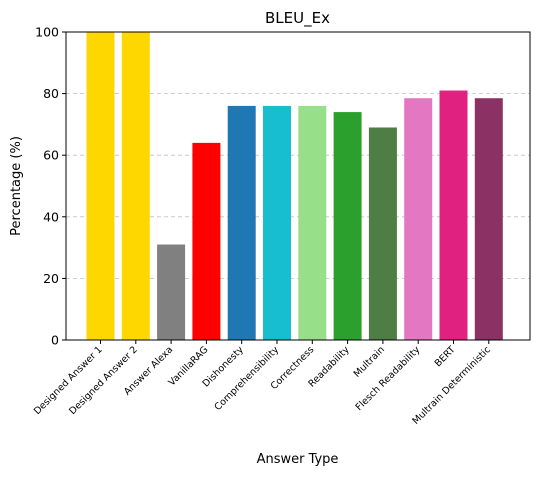 This screenshot has width=540, height=480. I want to click on x-tick-label: Comprehensibility, so click(246, 378).